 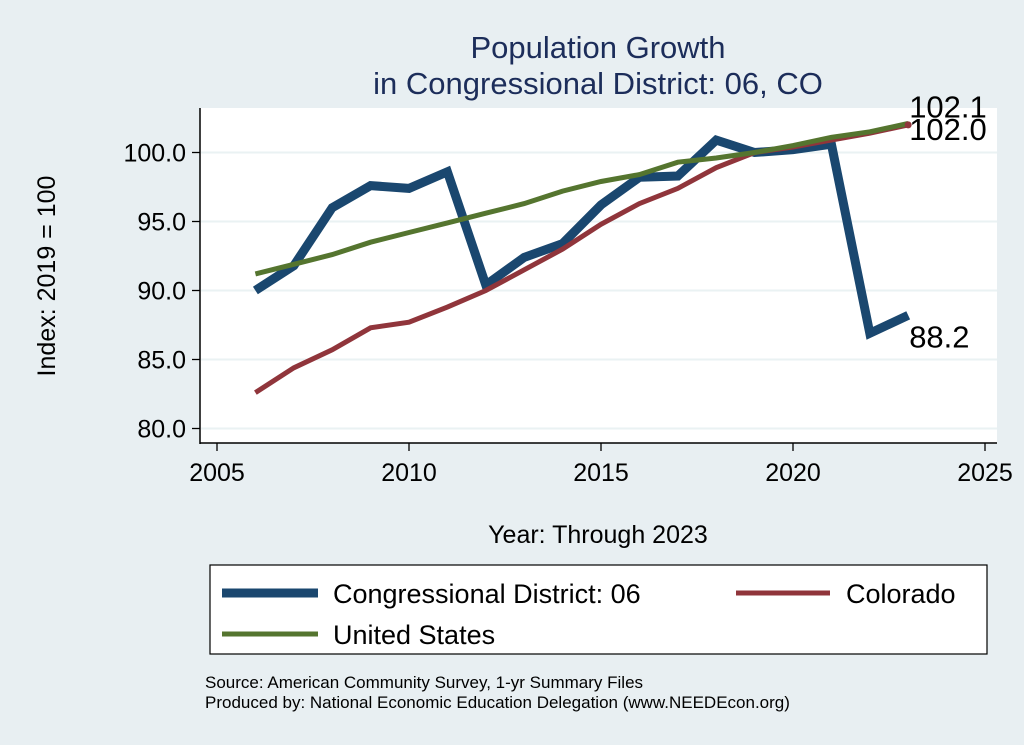 What do you see at coordinates (161, 361) in the screenshot?
I see `y-tick-label: 85.0` at bounding box center [161, 361].